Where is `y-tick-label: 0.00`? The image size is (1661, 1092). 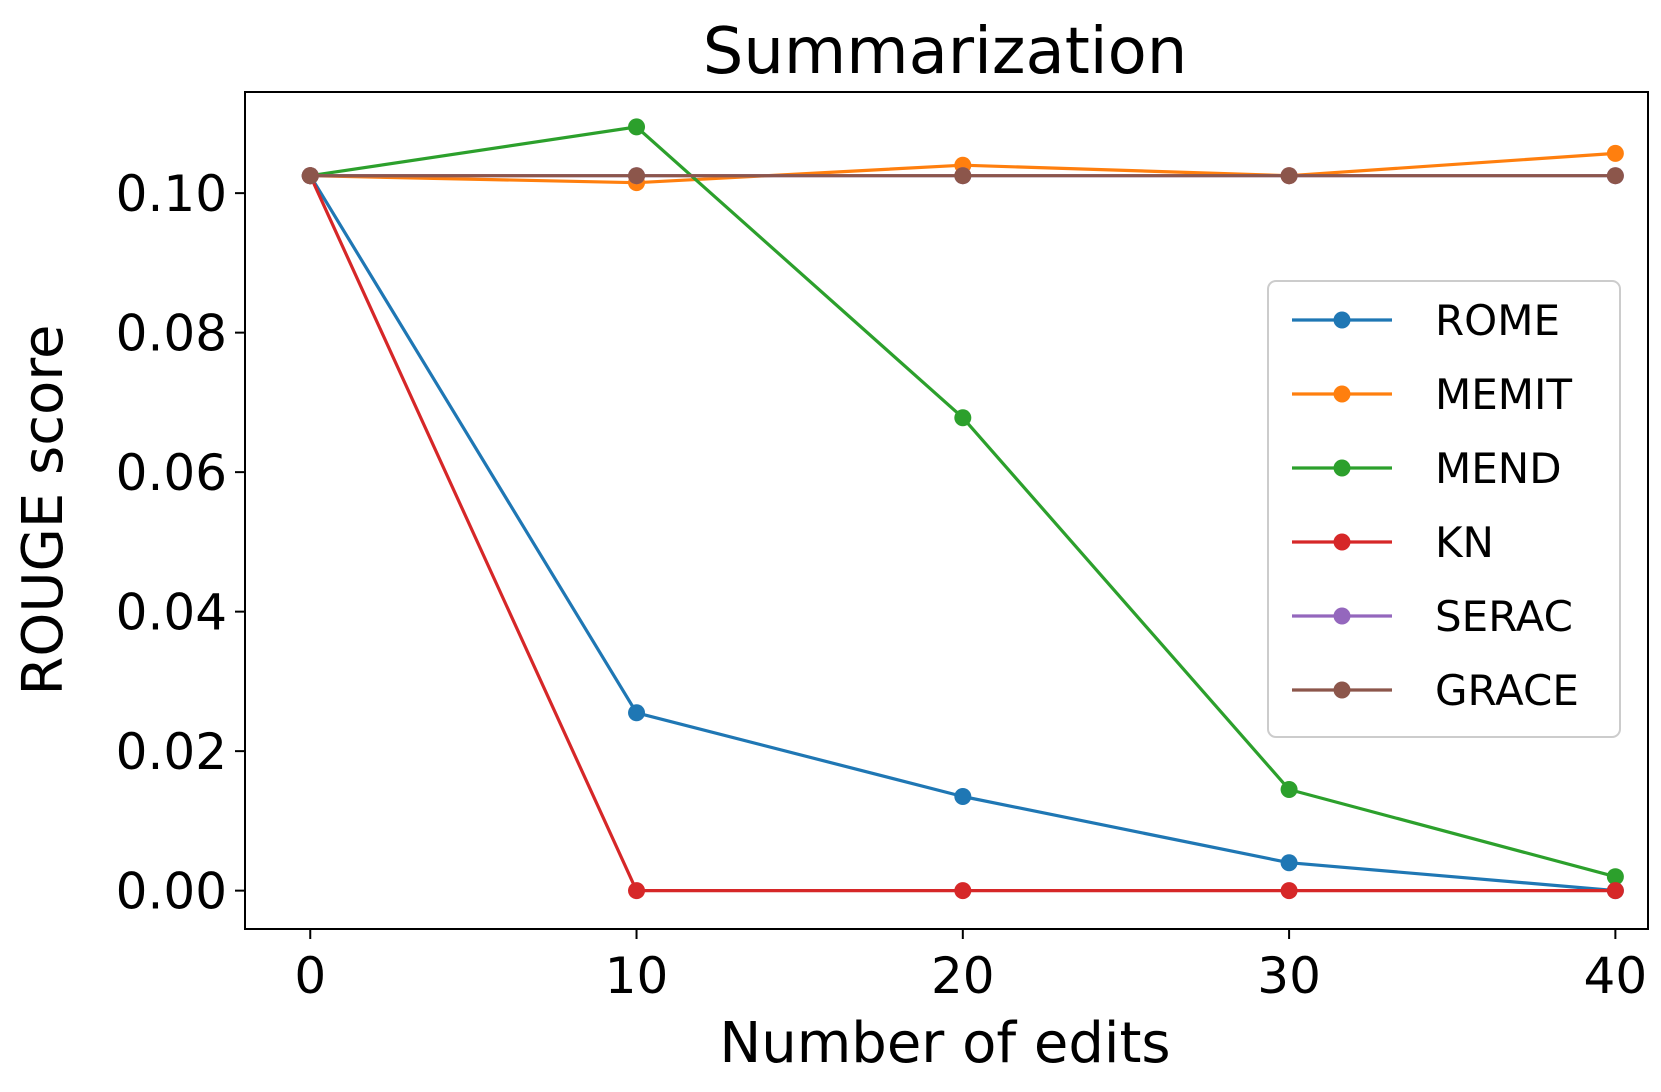
y-tick-label: 0.00 is located at coordinates (171, 892).